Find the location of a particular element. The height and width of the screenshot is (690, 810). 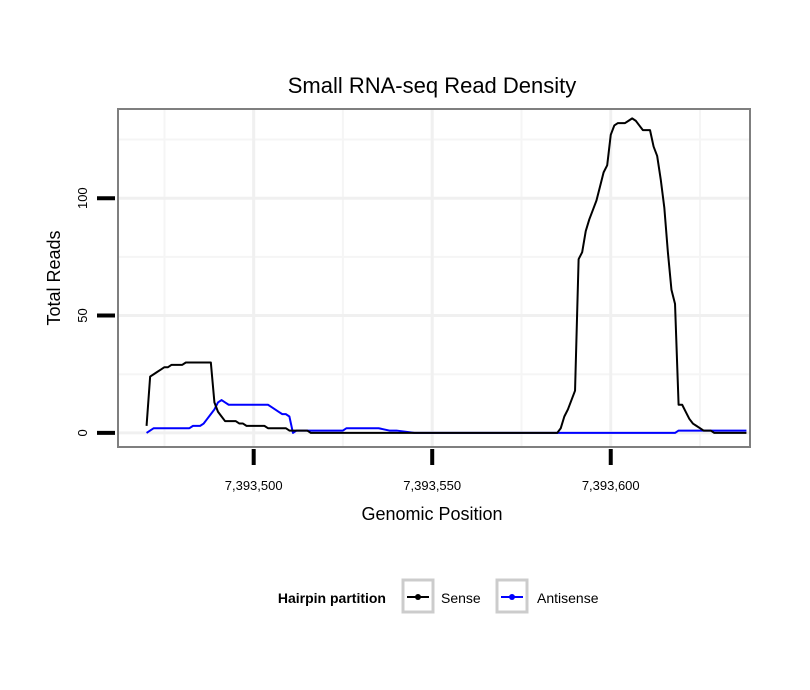

x-axis: 7,393,500 7,393,550 7,393,600 is located at coordinates (432, 471).